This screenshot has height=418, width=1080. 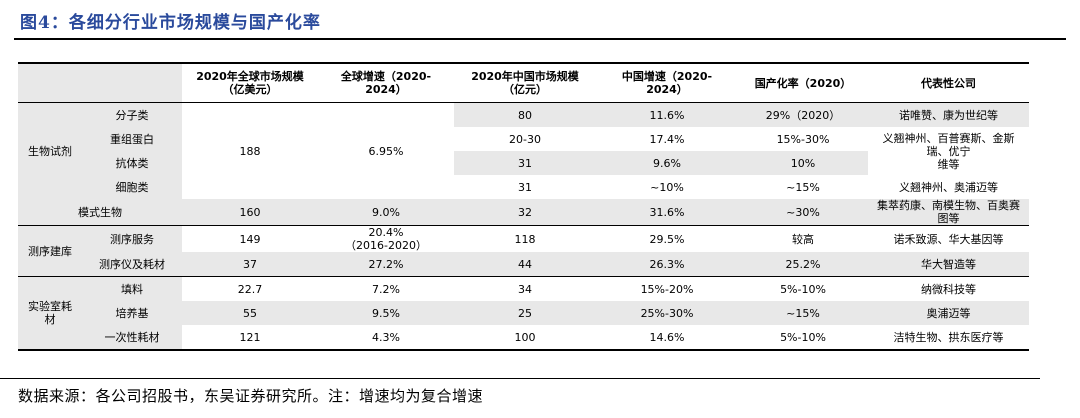 What do you see at coordinates (132, 139) in the screenshot?
I see `row-name: 重组蛋白` at bounding box center [132, 139].